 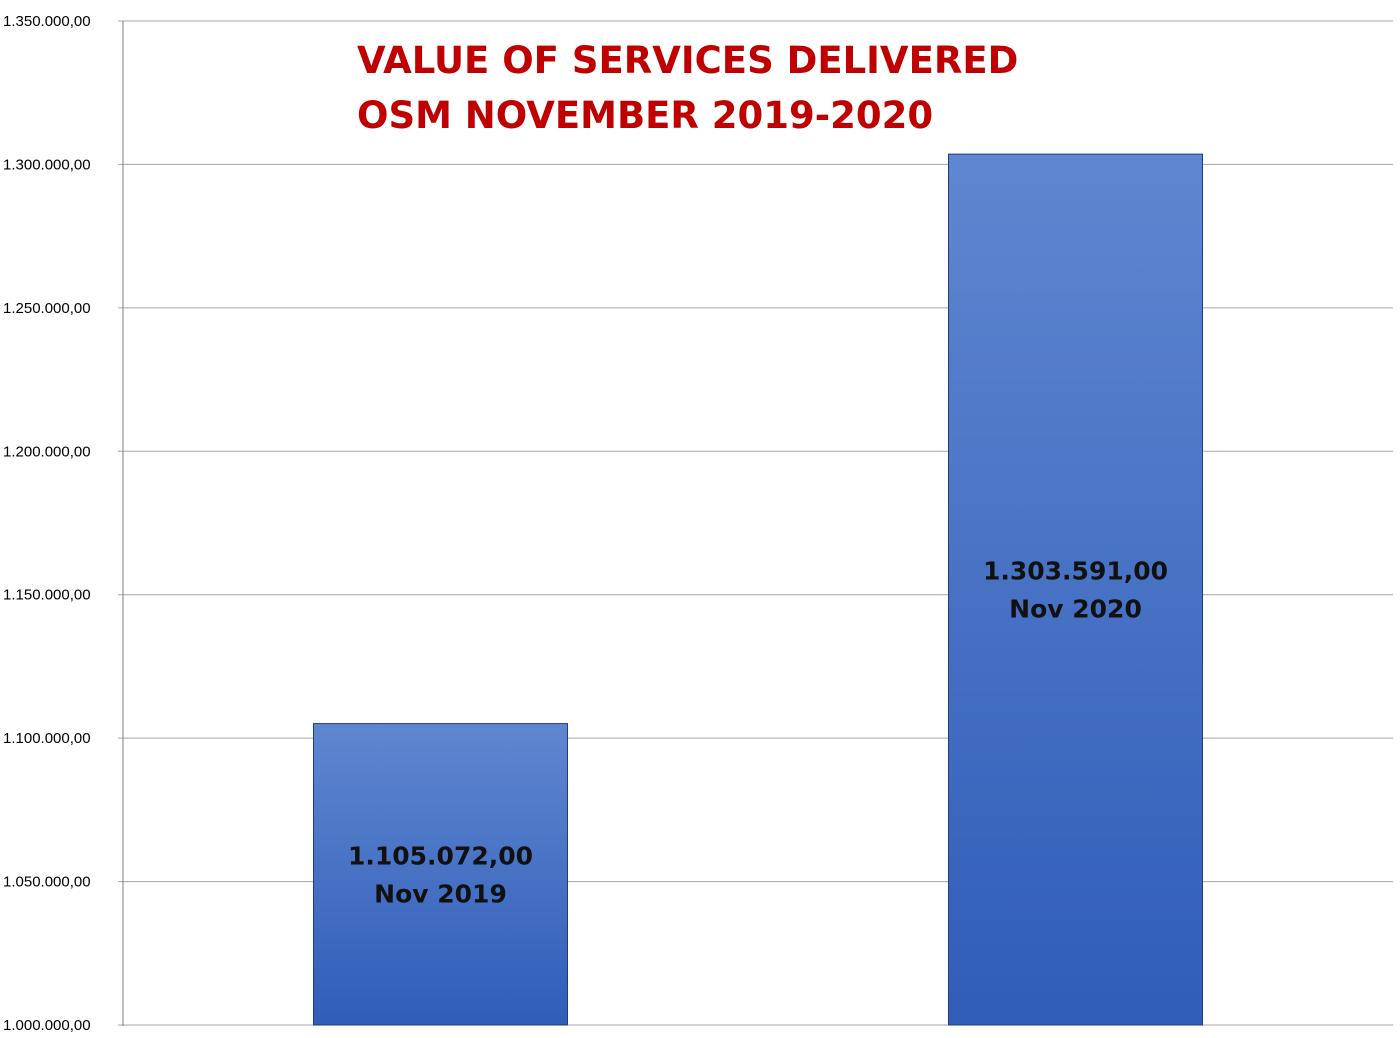 What do you see at coordinates (1075, 571) in the screenshot?
I see `bar-value-label: 1.303.591,00` at bounding box center [1075, 571].